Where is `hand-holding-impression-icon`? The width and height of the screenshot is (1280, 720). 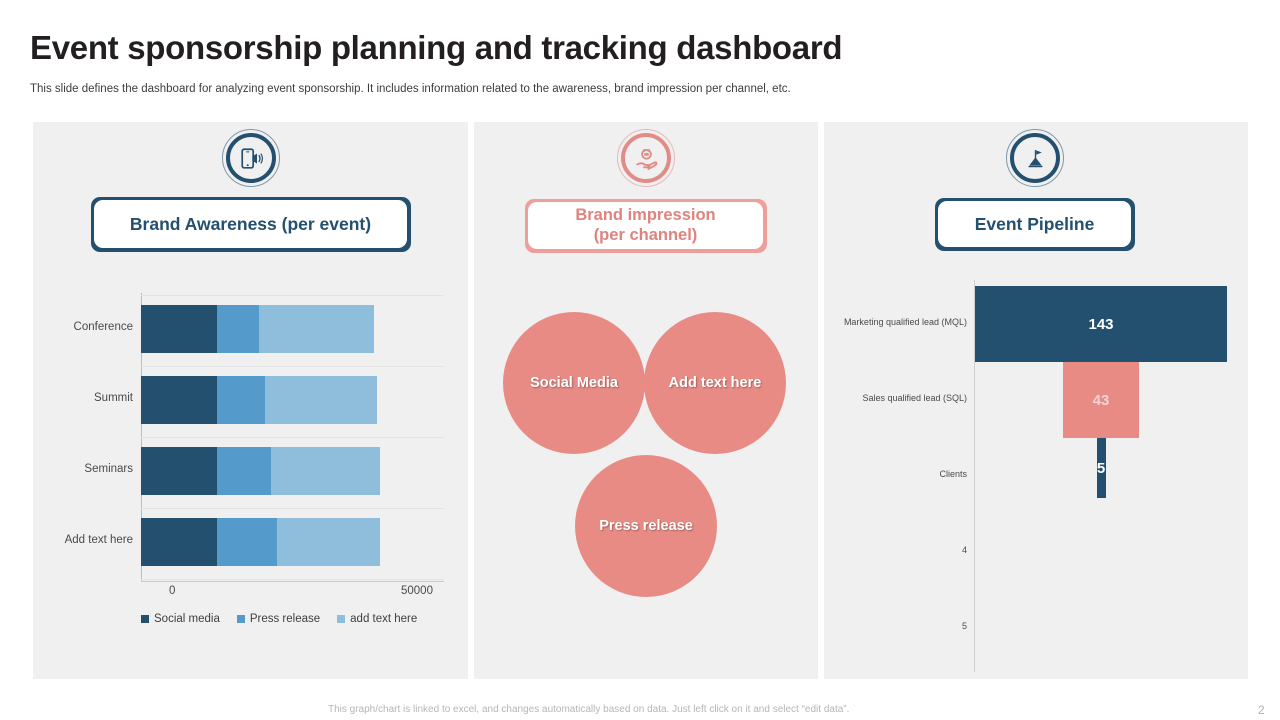 hand-holding-impression-icon is located at coordinates (646, 158).